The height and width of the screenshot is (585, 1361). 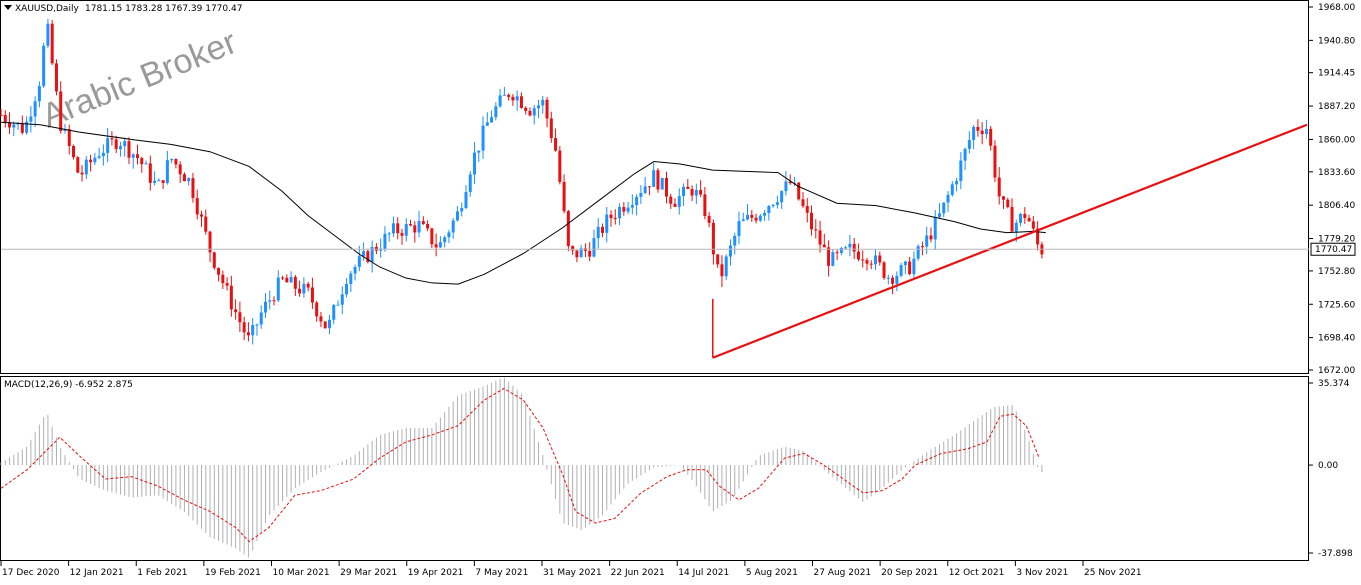 I want to click on macd-tick-label: 35.374, so click(x=1334, y=384).